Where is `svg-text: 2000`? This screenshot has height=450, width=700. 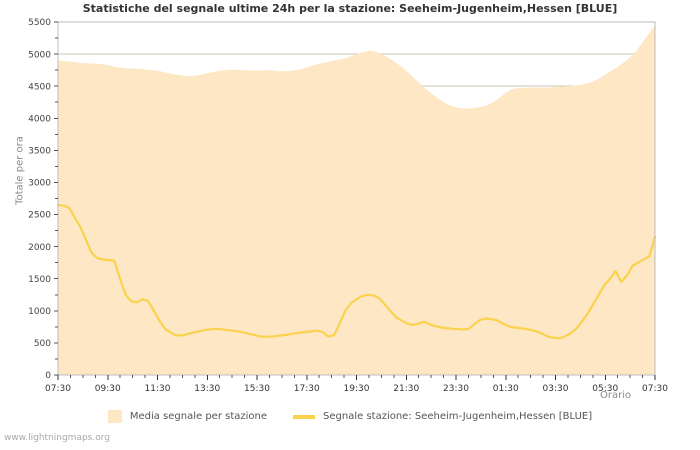
svg-text: 2000 is located at coordinates (39, 248).